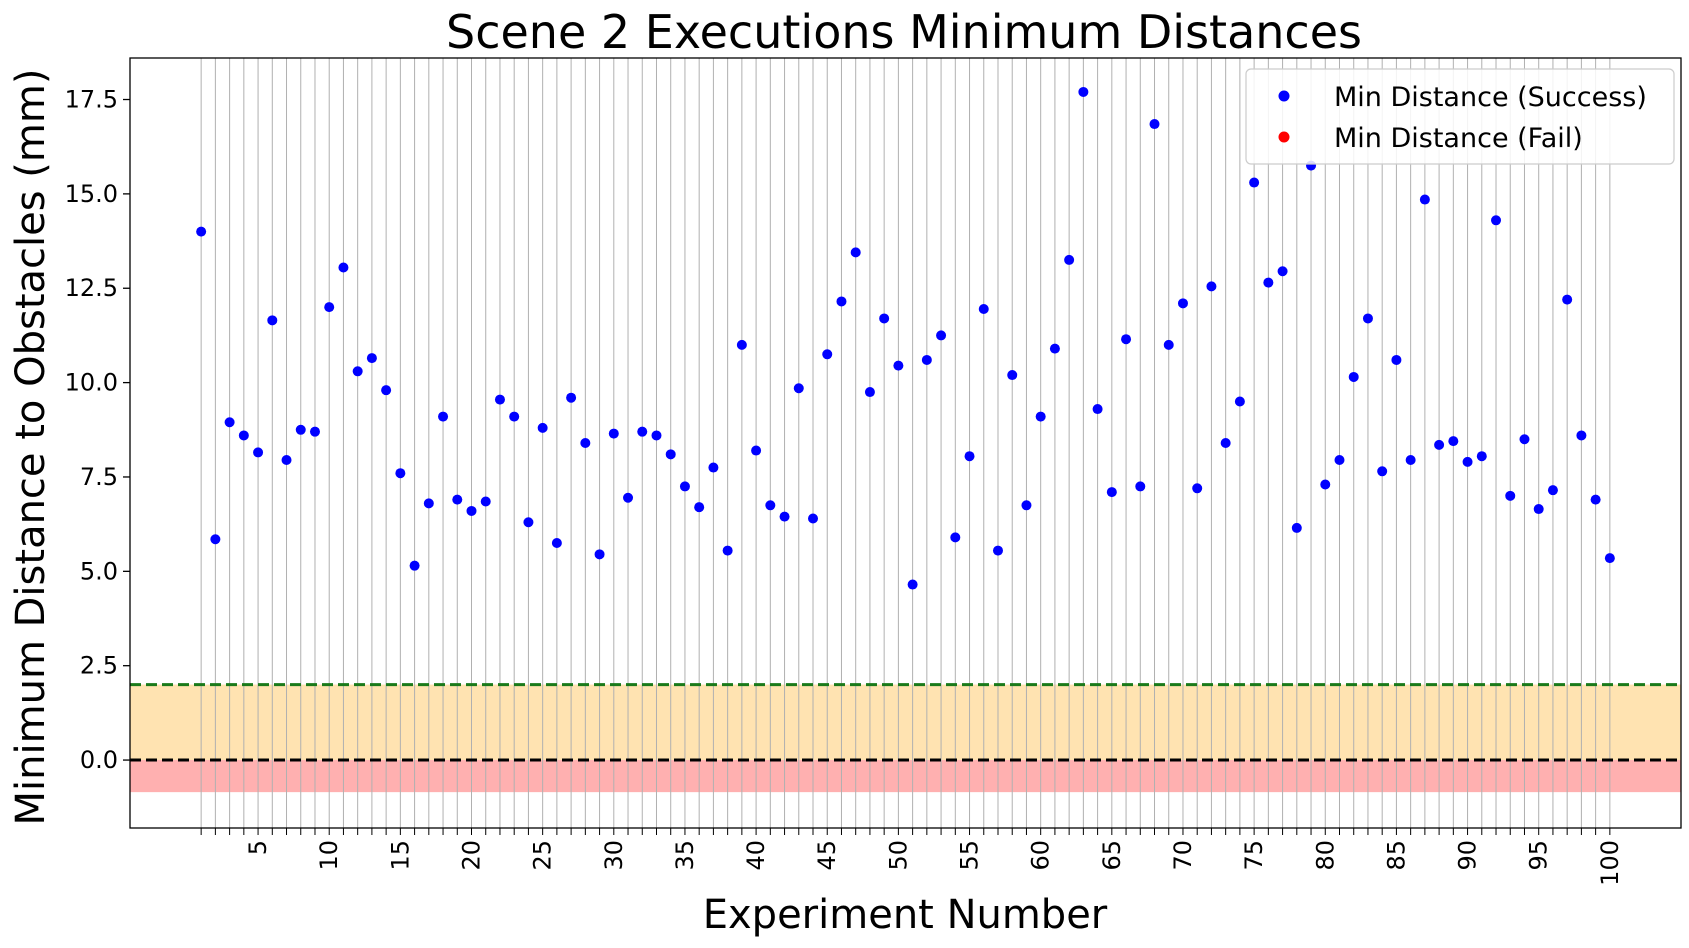  What do you see at coordinates (1325, 855) in the screenshot?
I see `x-tick-label: 80` at bounding box center [1325, 855].